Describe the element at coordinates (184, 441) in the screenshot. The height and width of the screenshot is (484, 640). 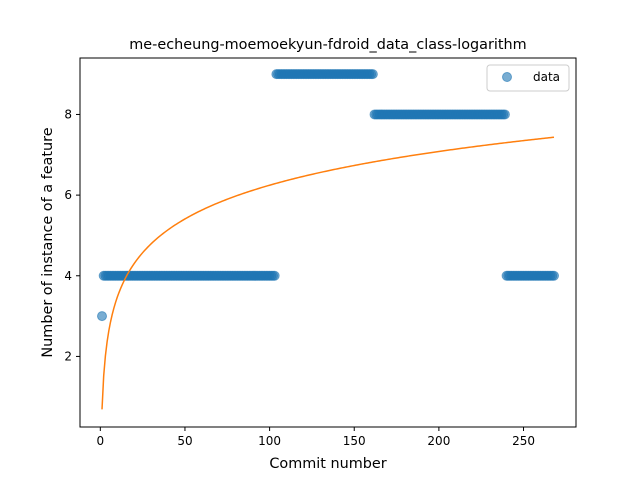
I see `x-tick-label: 50` at that location.